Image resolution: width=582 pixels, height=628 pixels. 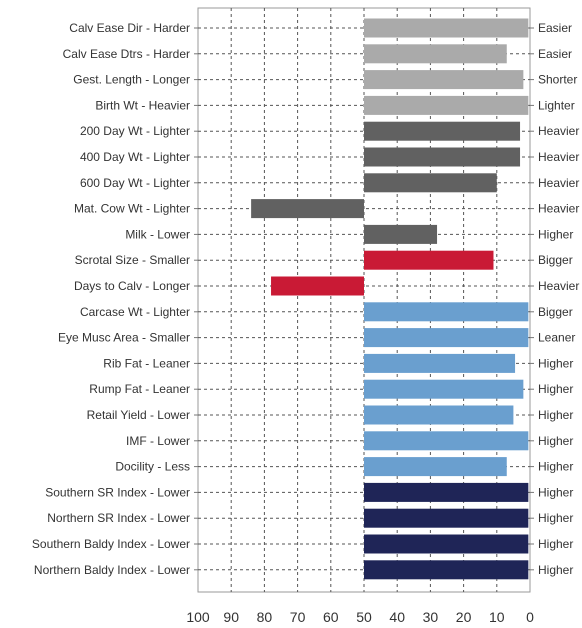 I want to click on row-left-label: Calv Ease Dtrs - Harder, so click(x=126, y=54).